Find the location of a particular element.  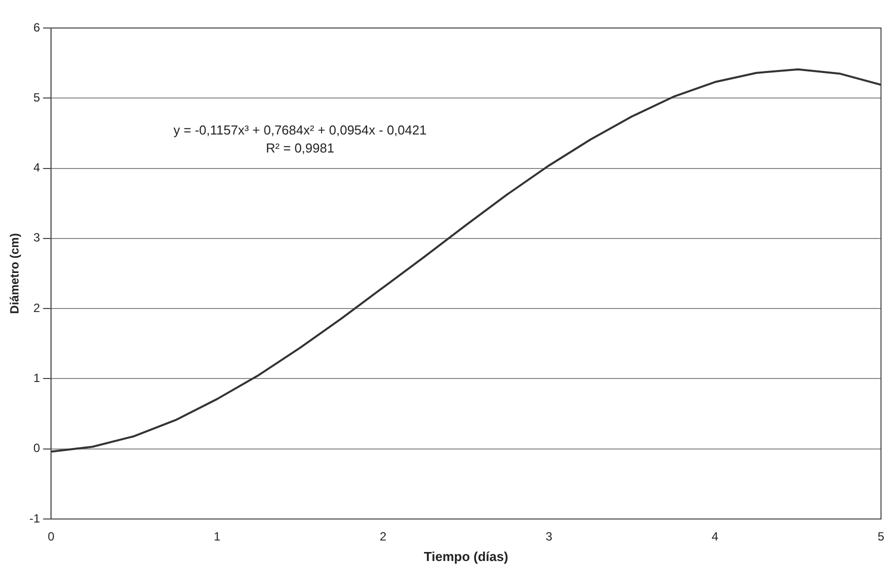

x-axis-title: Tiempo (días) is located at coordinates (466, 556).